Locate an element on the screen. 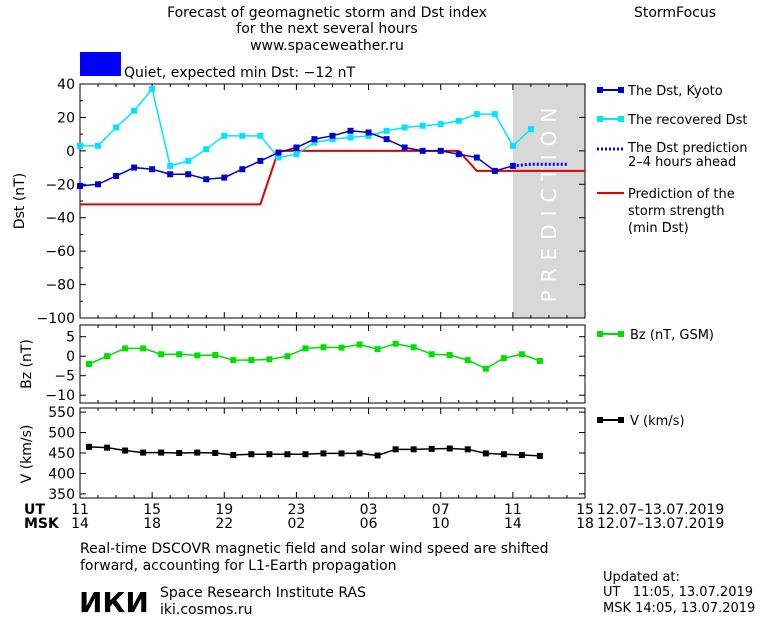 The height and width of the screenshot is (620, 760). storm-strength-line is located at coordinates (332, 177).